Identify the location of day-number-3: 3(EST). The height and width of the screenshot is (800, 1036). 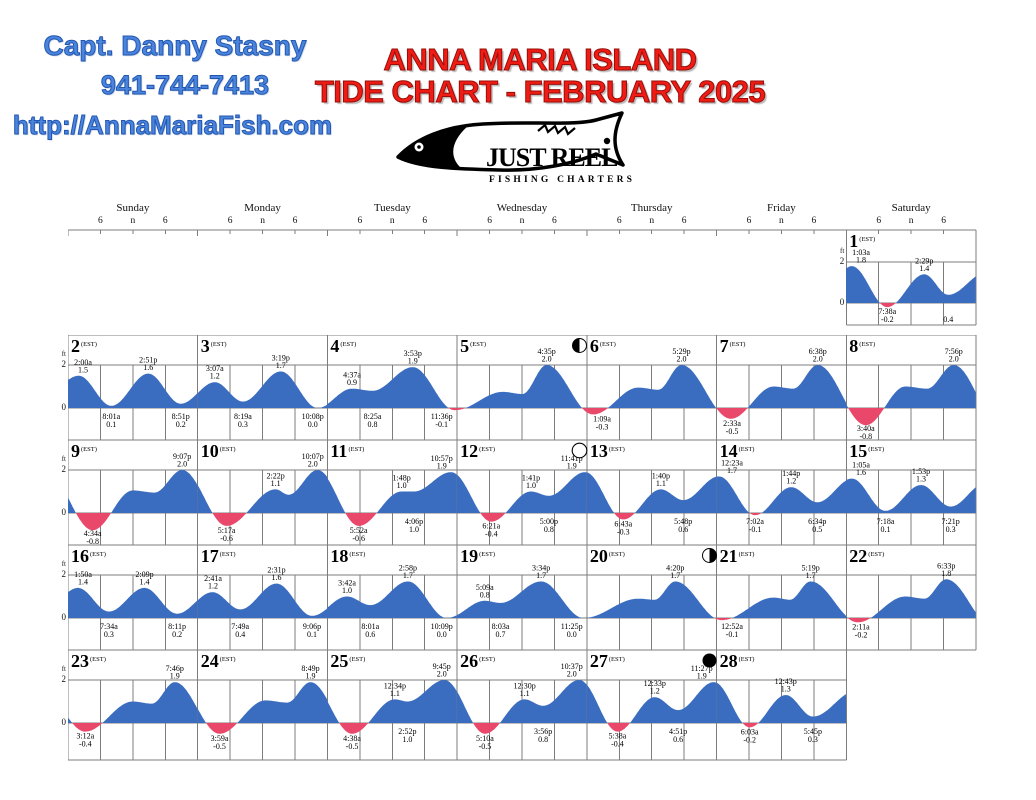
(213, 346).